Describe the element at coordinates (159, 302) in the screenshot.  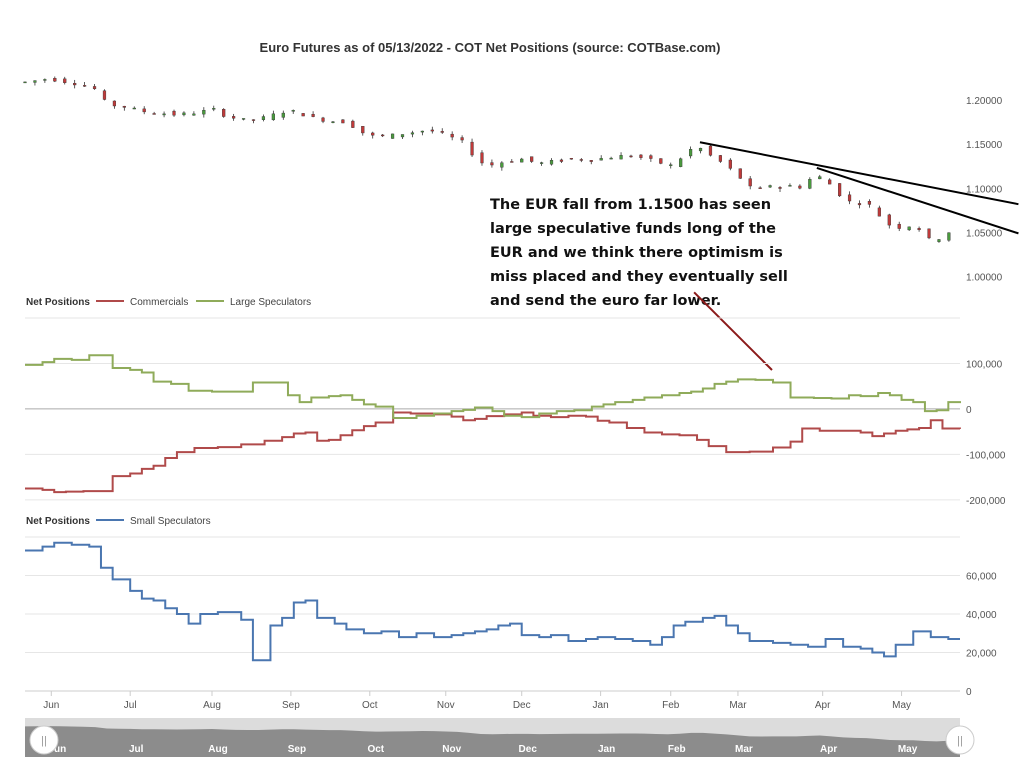
I see `legend-item-commercials: Commercials` at that location.